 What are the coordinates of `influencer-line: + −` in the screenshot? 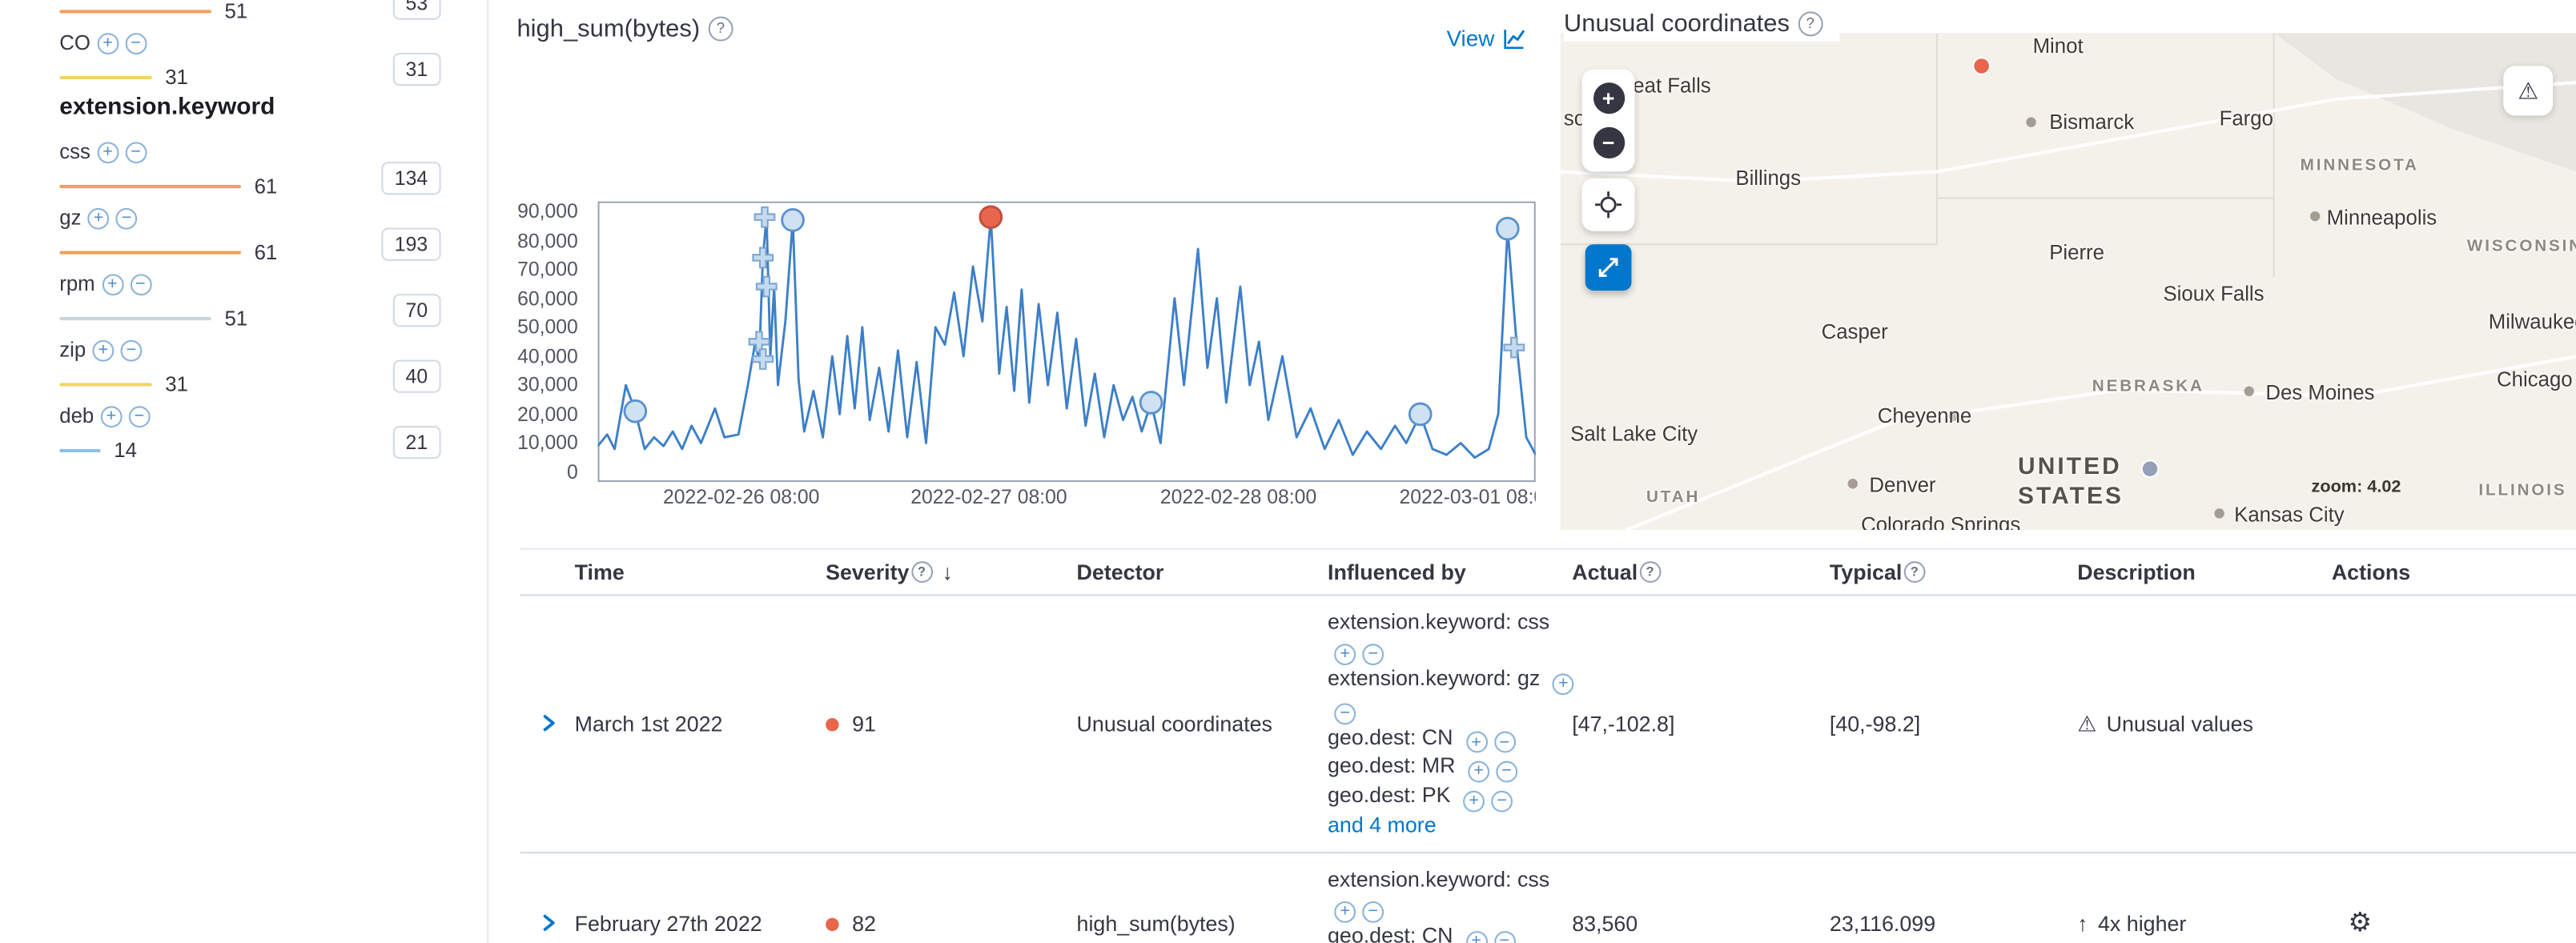 It's located at (1450, 651).